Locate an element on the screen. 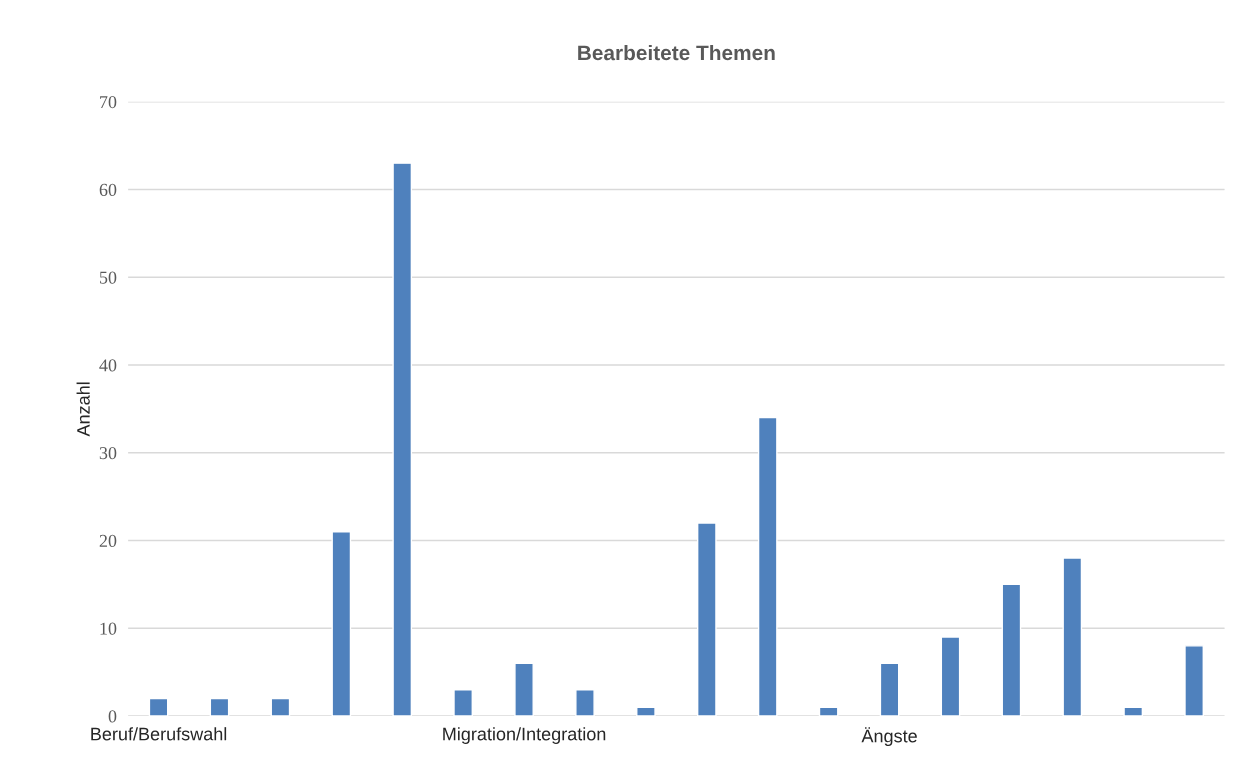  y-tick-label: 60 is located at coordinates (108, 189).